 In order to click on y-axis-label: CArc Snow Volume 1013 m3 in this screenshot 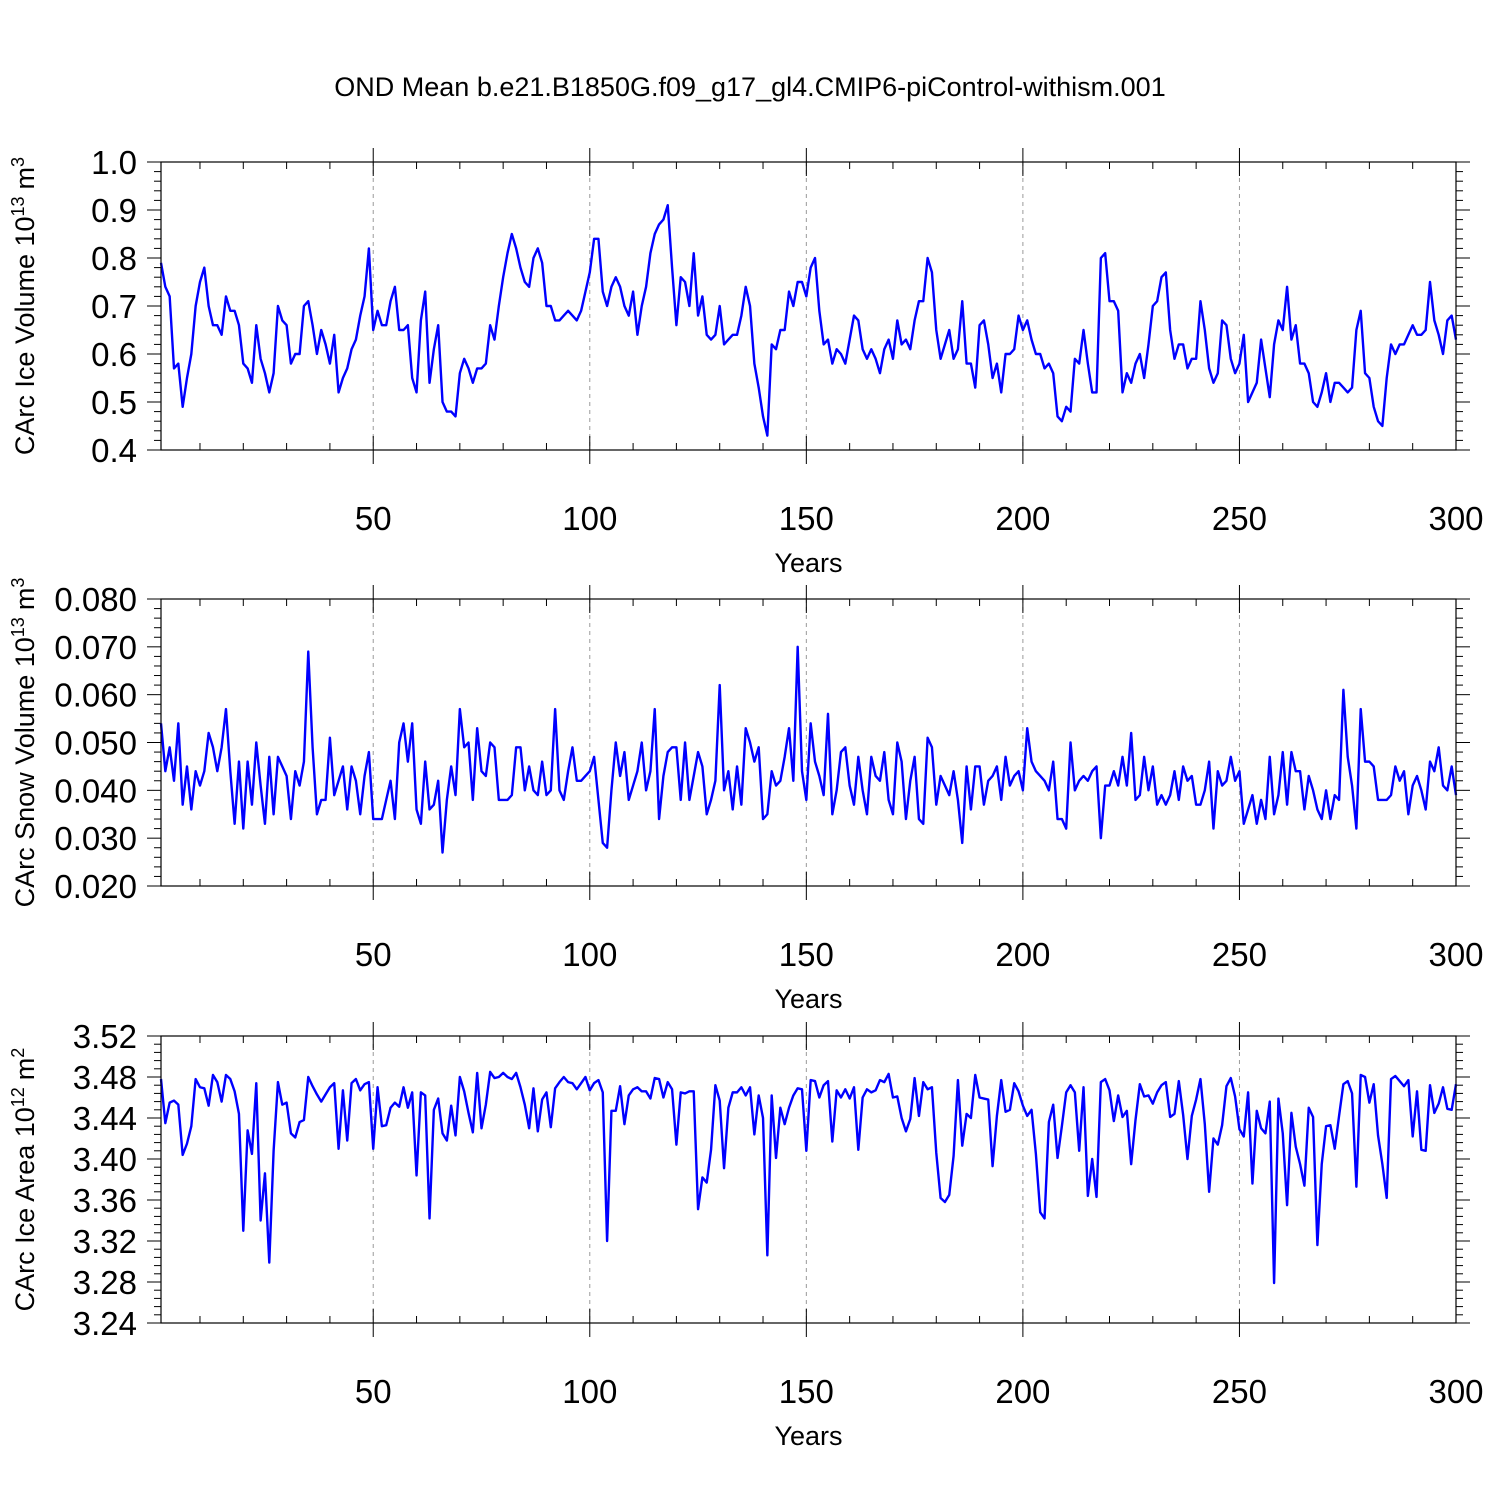, I will do `click(24, 743)`.